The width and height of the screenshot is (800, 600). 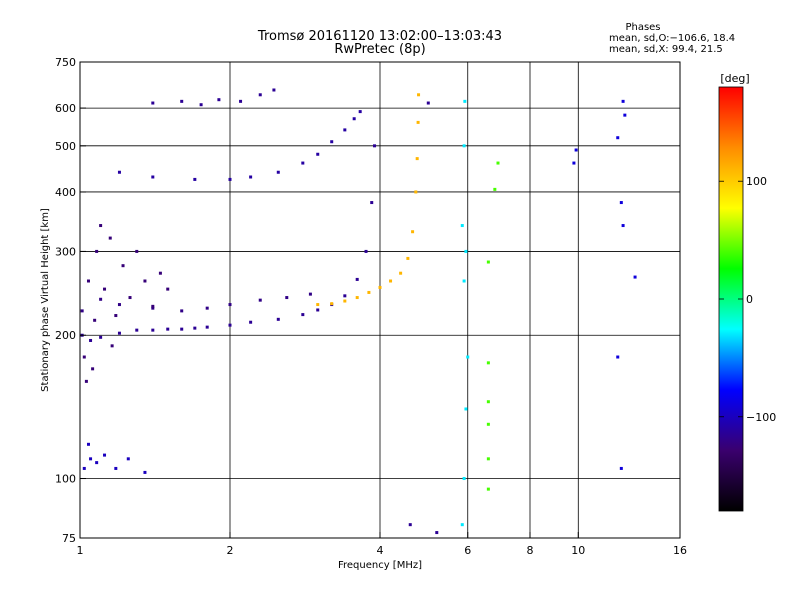 I want to click on colorbar-label: [deg], so click(x=734, y=78).